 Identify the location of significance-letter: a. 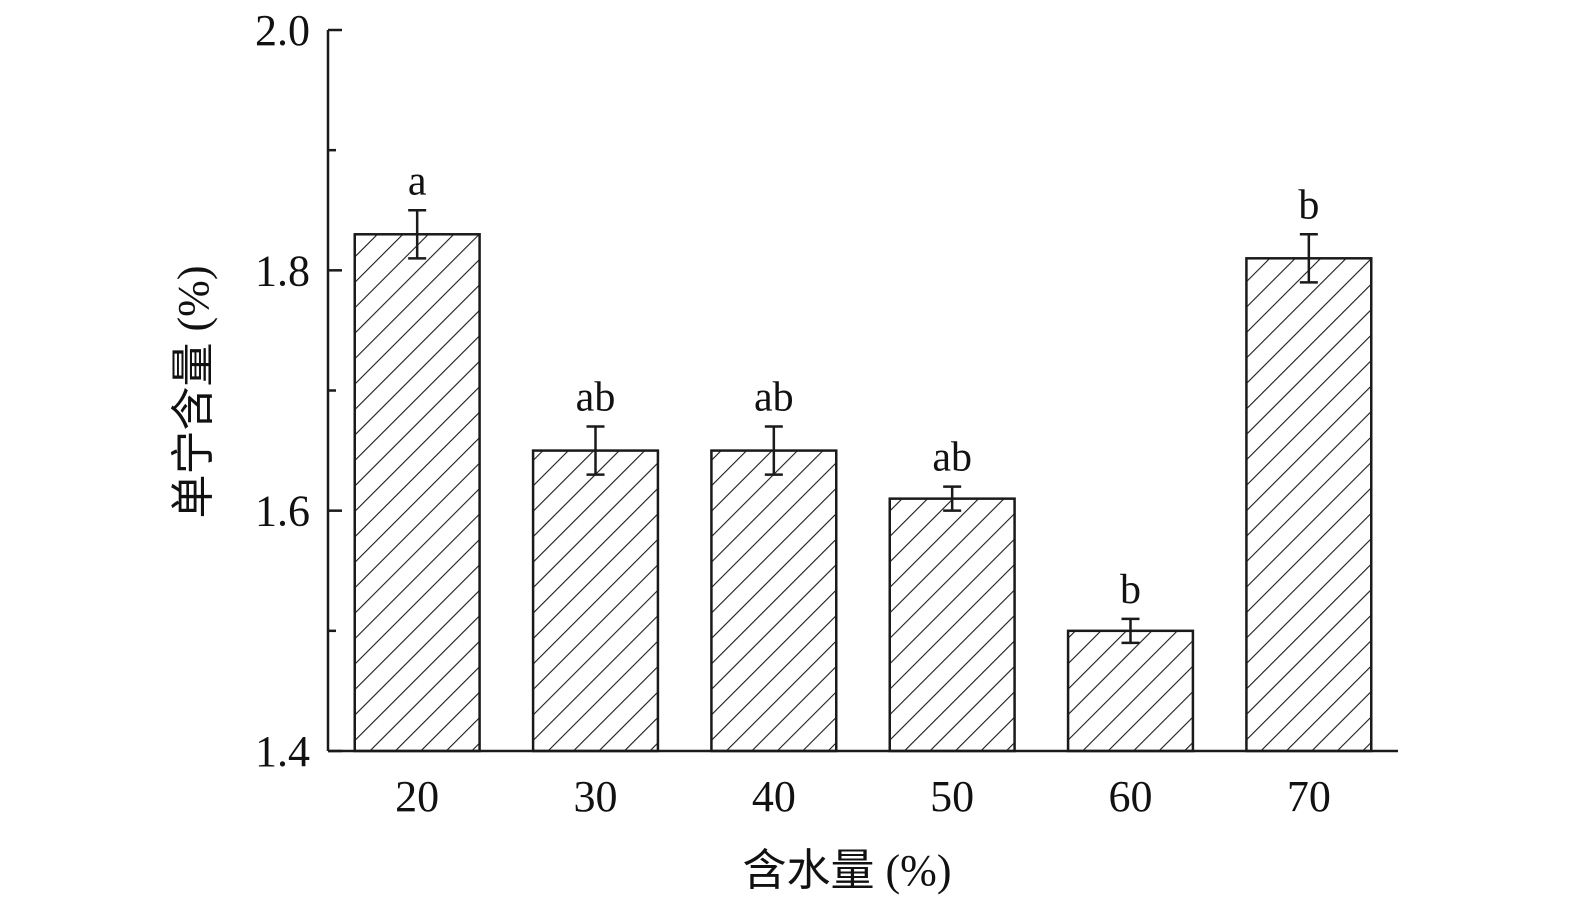
(417, 181).